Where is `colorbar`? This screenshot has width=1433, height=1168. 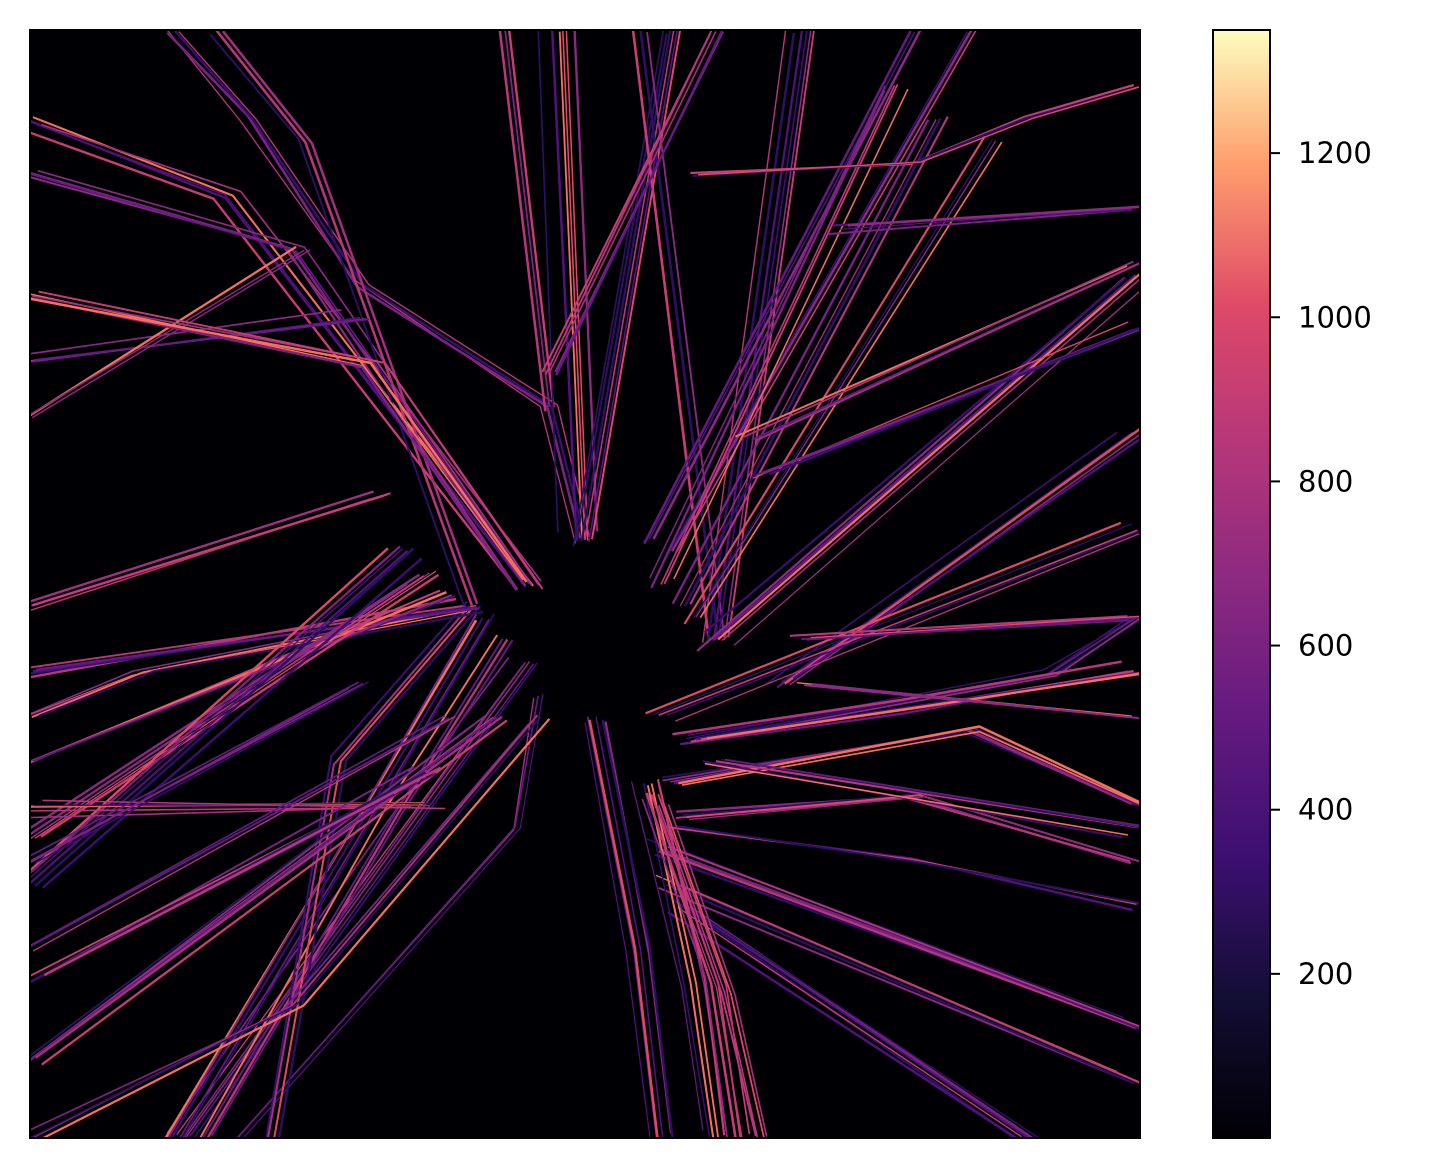 colorbar is located at coordinates (1241, 584).